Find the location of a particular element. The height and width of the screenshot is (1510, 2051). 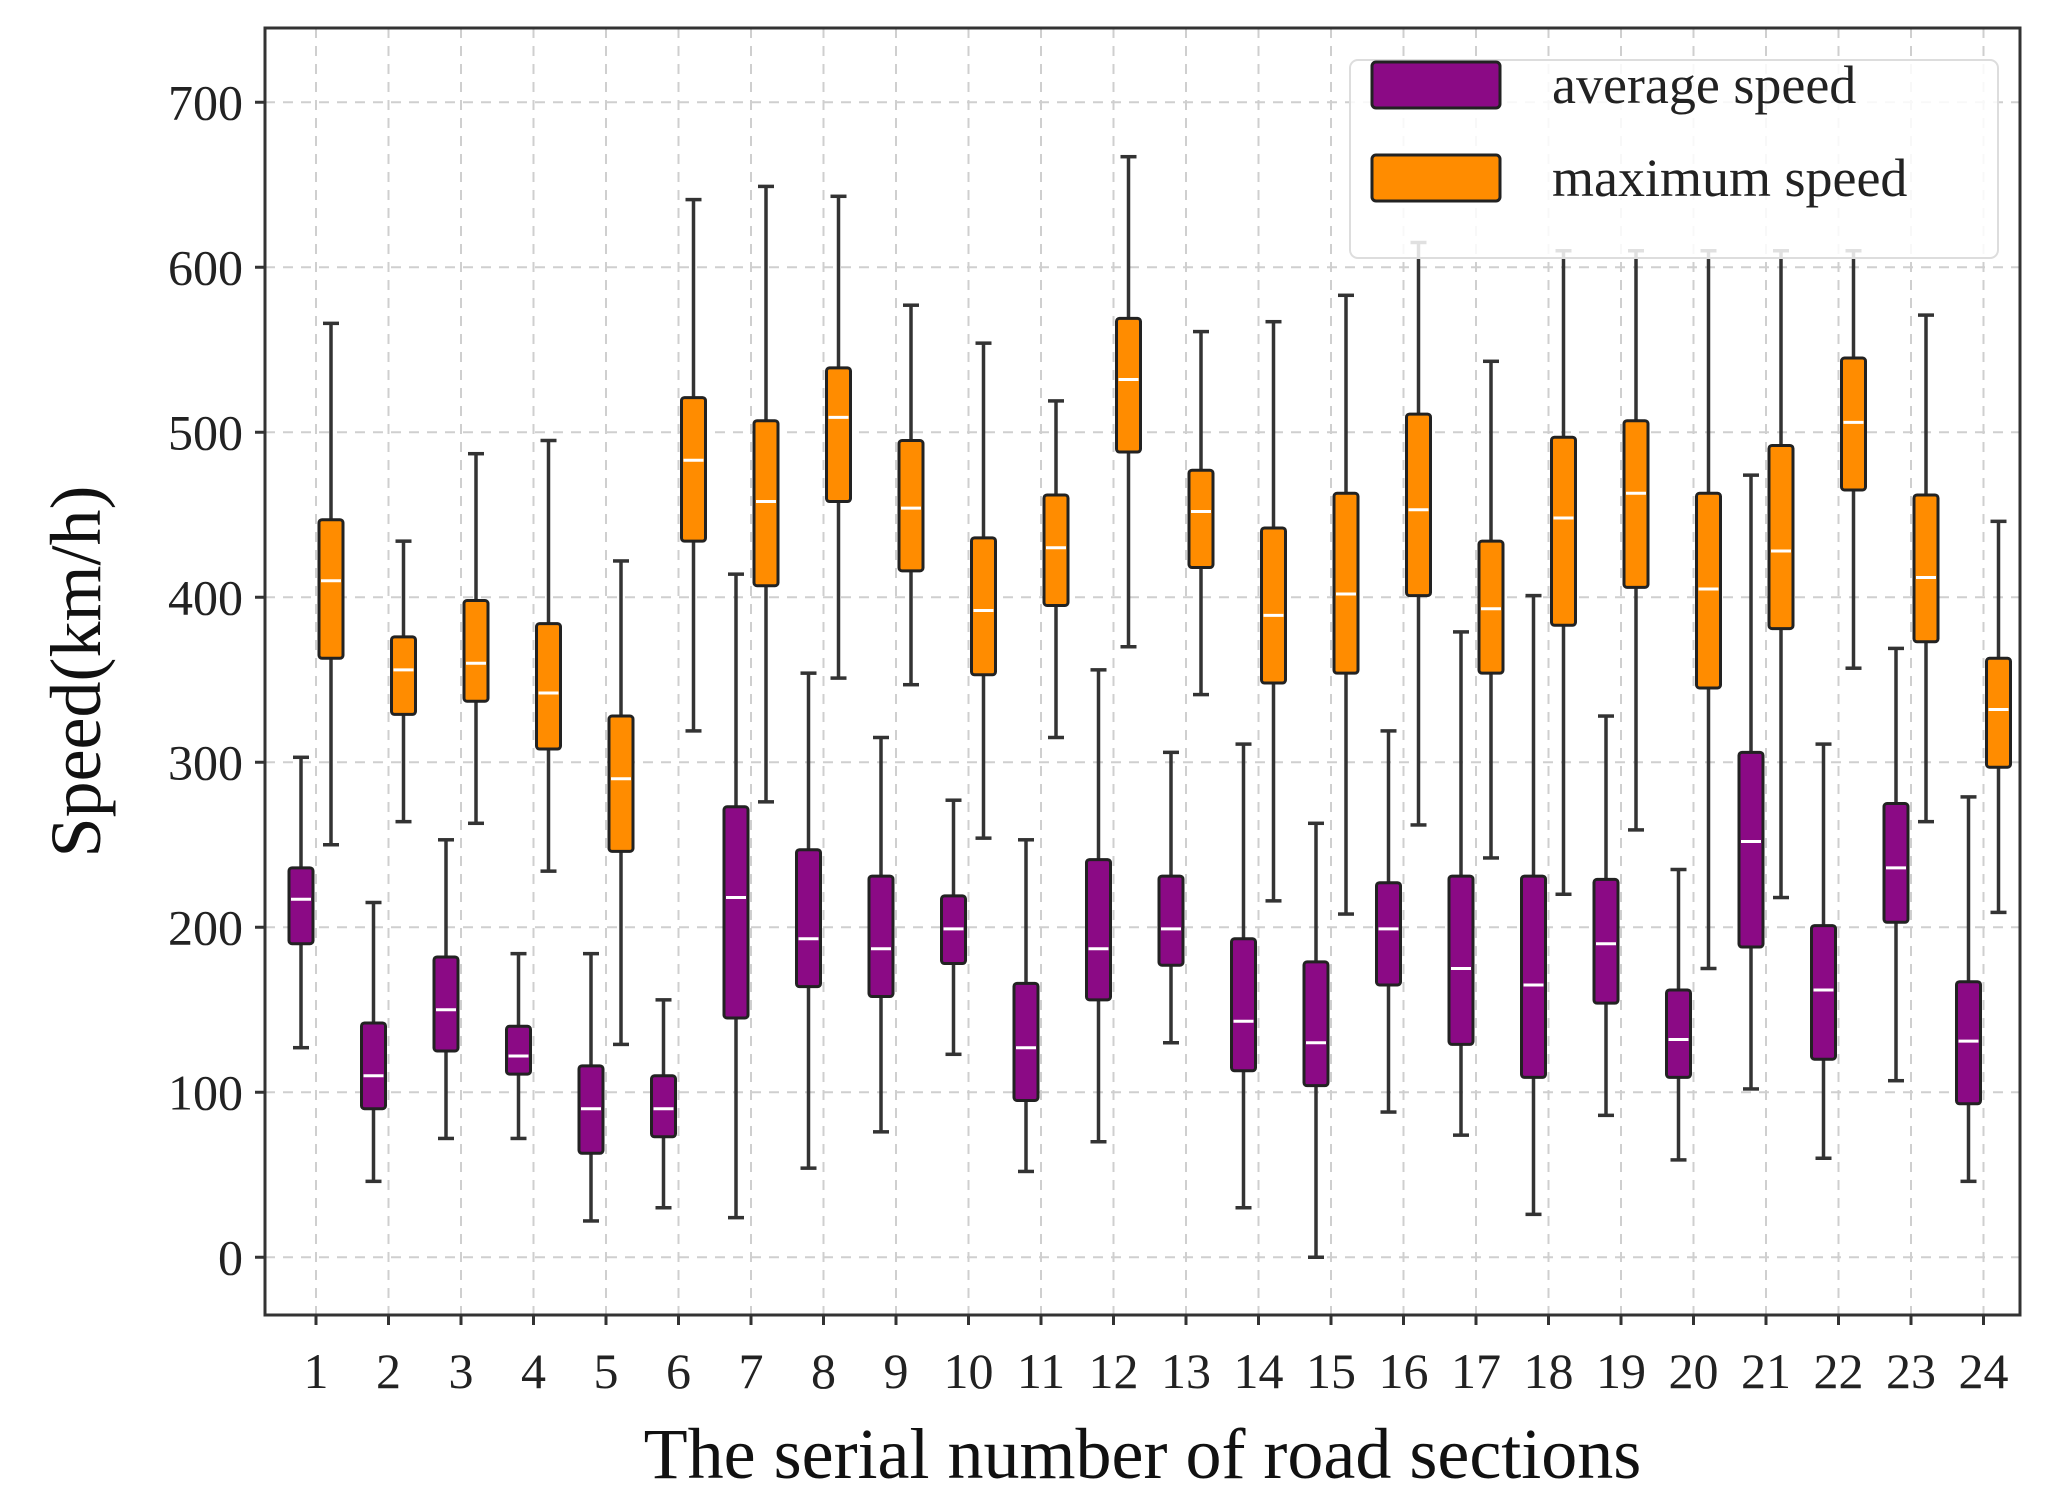

legend-label-average-speed: average speed is located at coordinates (1704, 85).